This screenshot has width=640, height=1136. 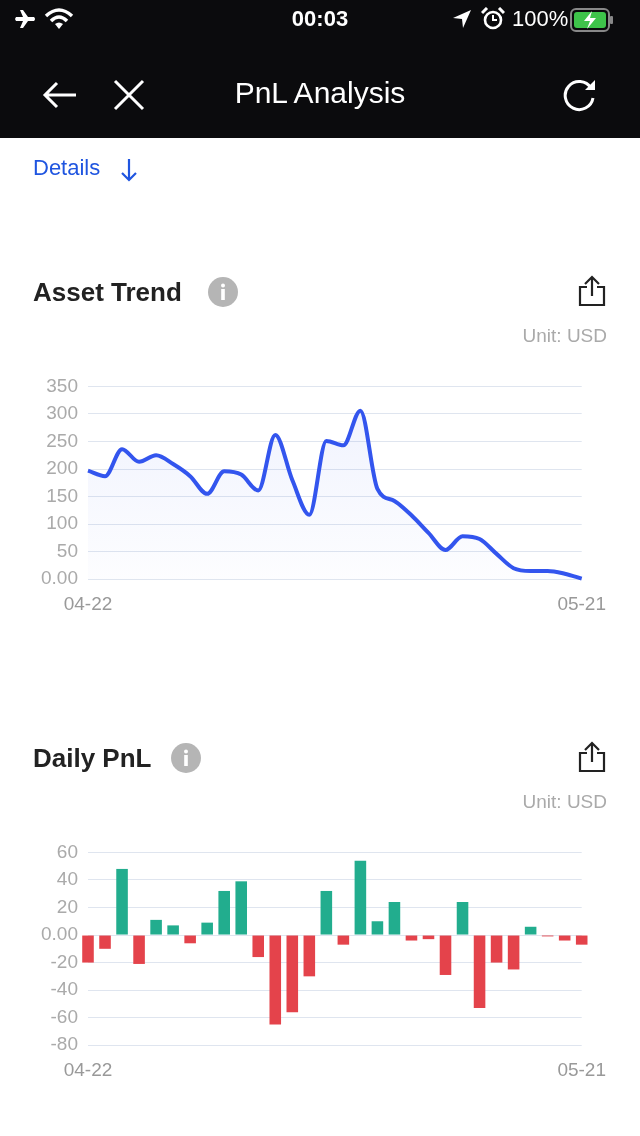 I want to click on text: 00:03, so click(x=320, y=18).